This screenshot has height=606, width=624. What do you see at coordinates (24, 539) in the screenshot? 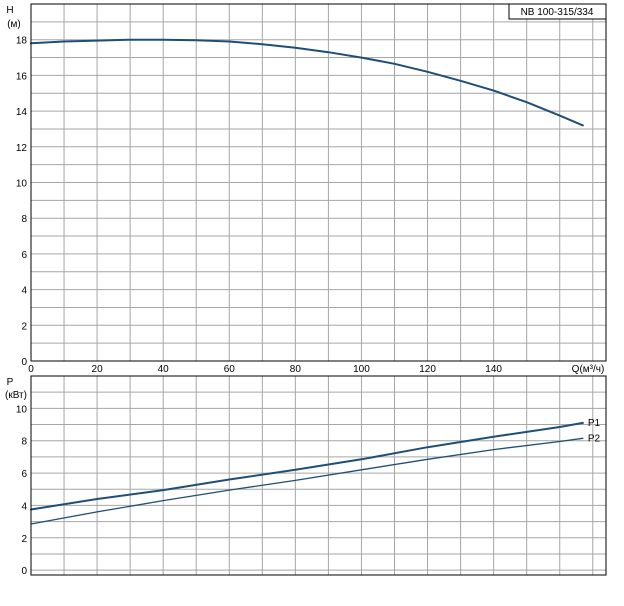
I see `power-y-tick-label: 2` at bounding box center [24, 539].